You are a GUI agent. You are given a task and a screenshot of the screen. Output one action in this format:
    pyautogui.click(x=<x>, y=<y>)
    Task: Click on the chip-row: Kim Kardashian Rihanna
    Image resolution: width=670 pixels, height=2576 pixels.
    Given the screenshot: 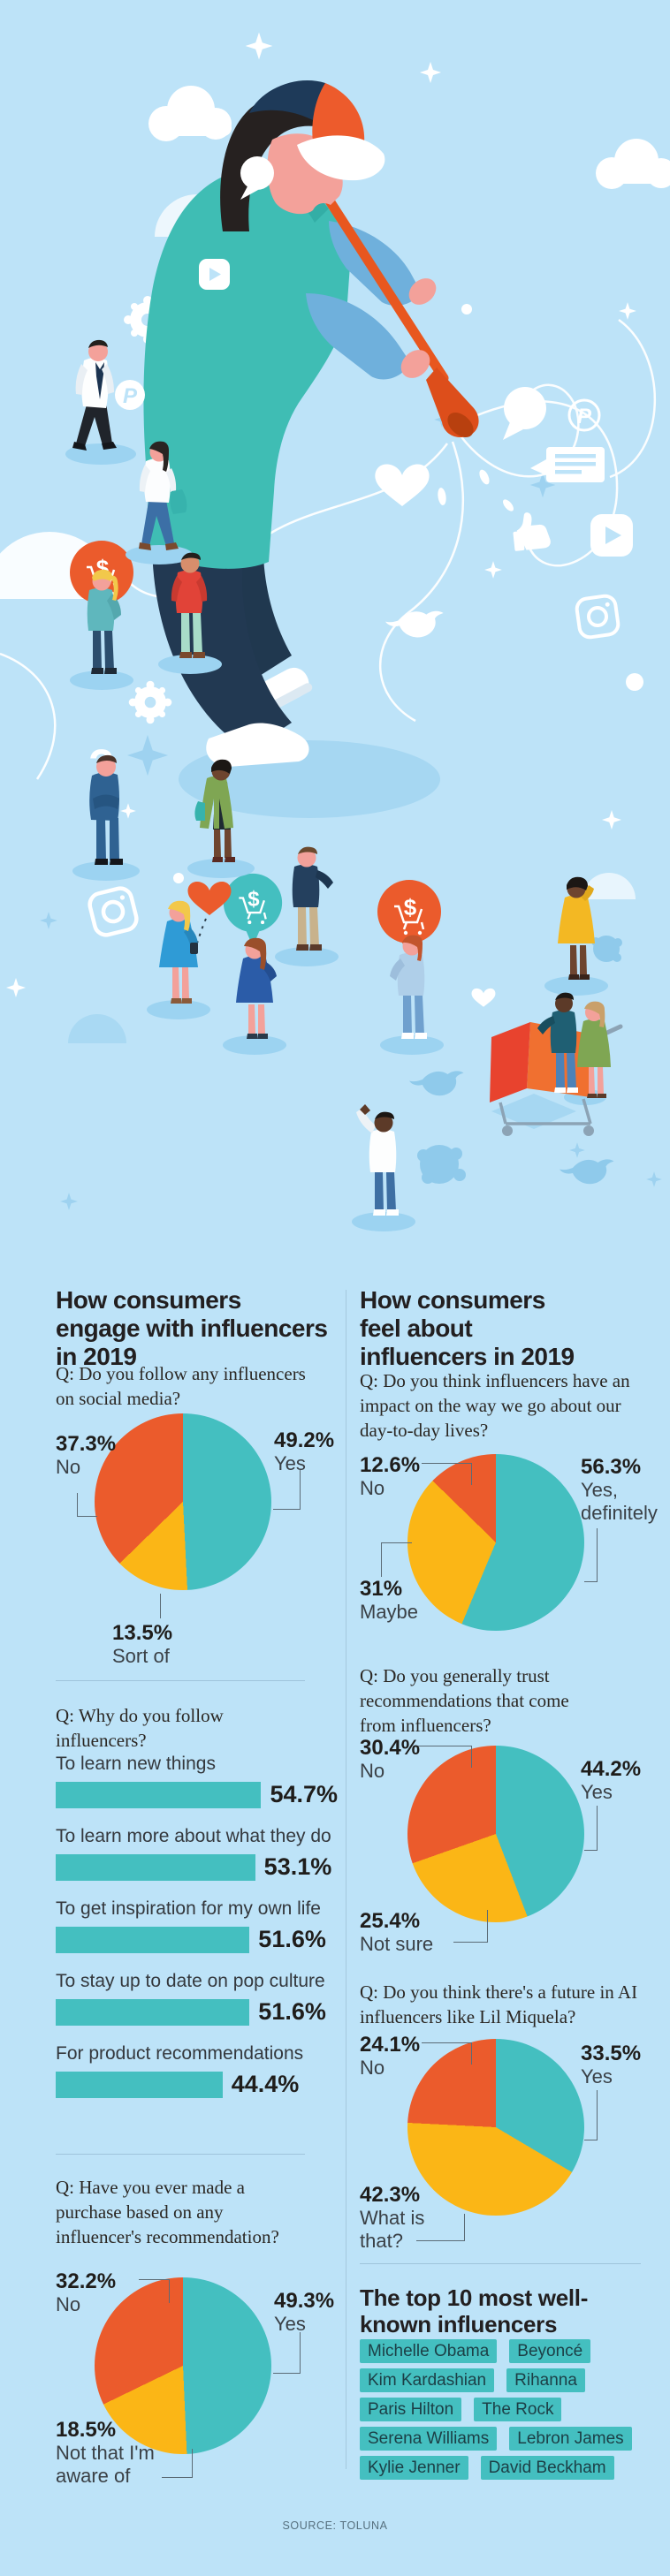 What is the action you would take?
    pyautogui.click(x=473, y=2380)
    